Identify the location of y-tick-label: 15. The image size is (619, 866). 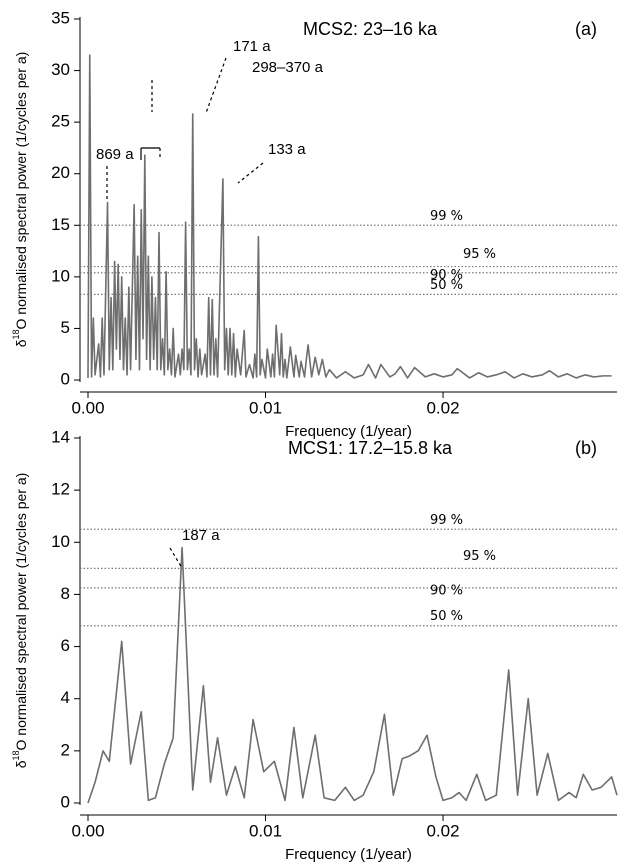
(60, 224).